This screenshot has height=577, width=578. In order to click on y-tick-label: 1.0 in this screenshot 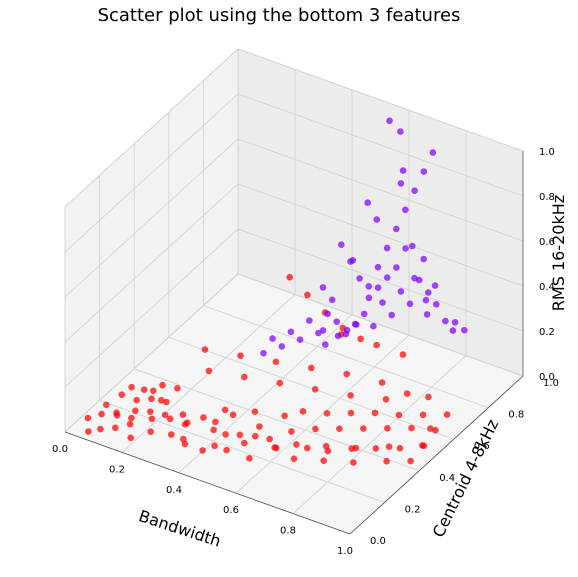, I will do `click(551, 383)`.